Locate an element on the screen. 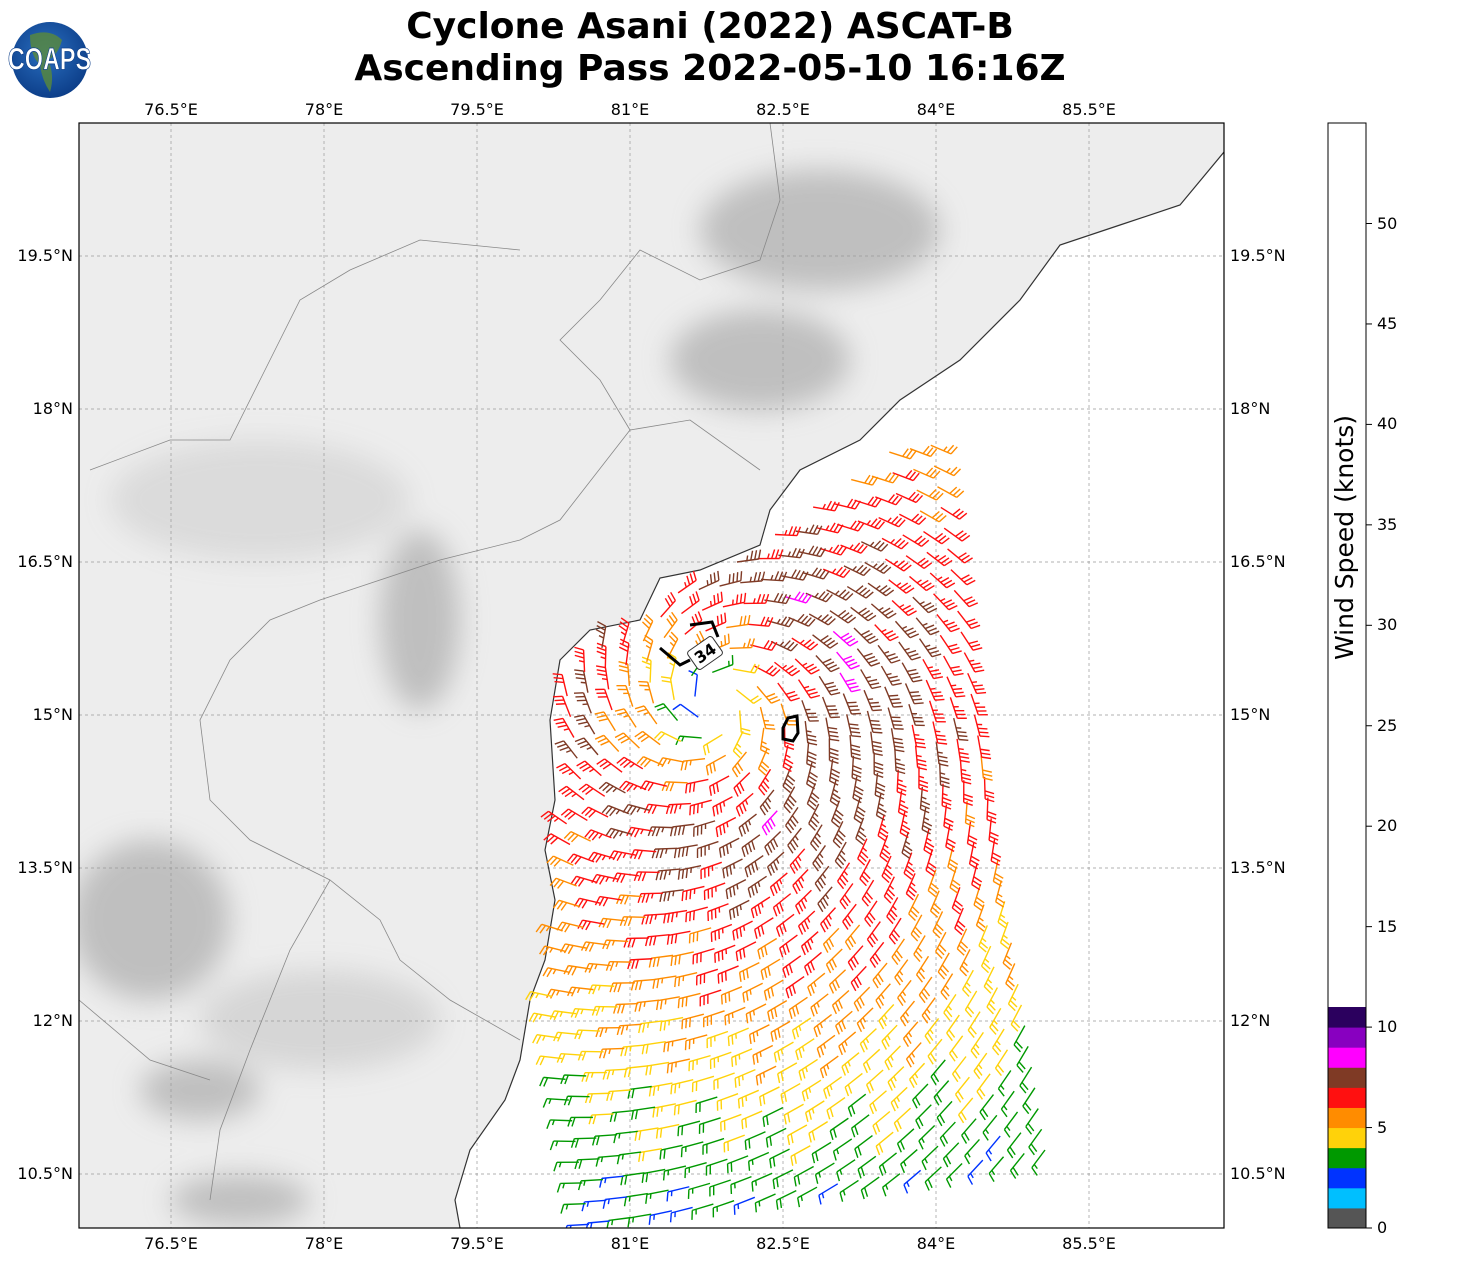 The height and width of the screenshot is (1264, 1465). lon-tick-top: 79.5°E is located at coordinates (477, 109).